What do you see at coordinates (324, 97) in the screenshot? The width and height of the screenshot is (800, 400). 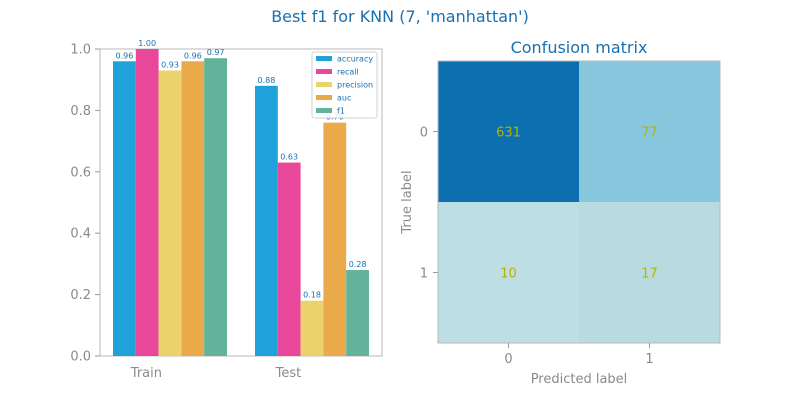 I see `legend-swatch-auc` at bounding box center [324, 97].